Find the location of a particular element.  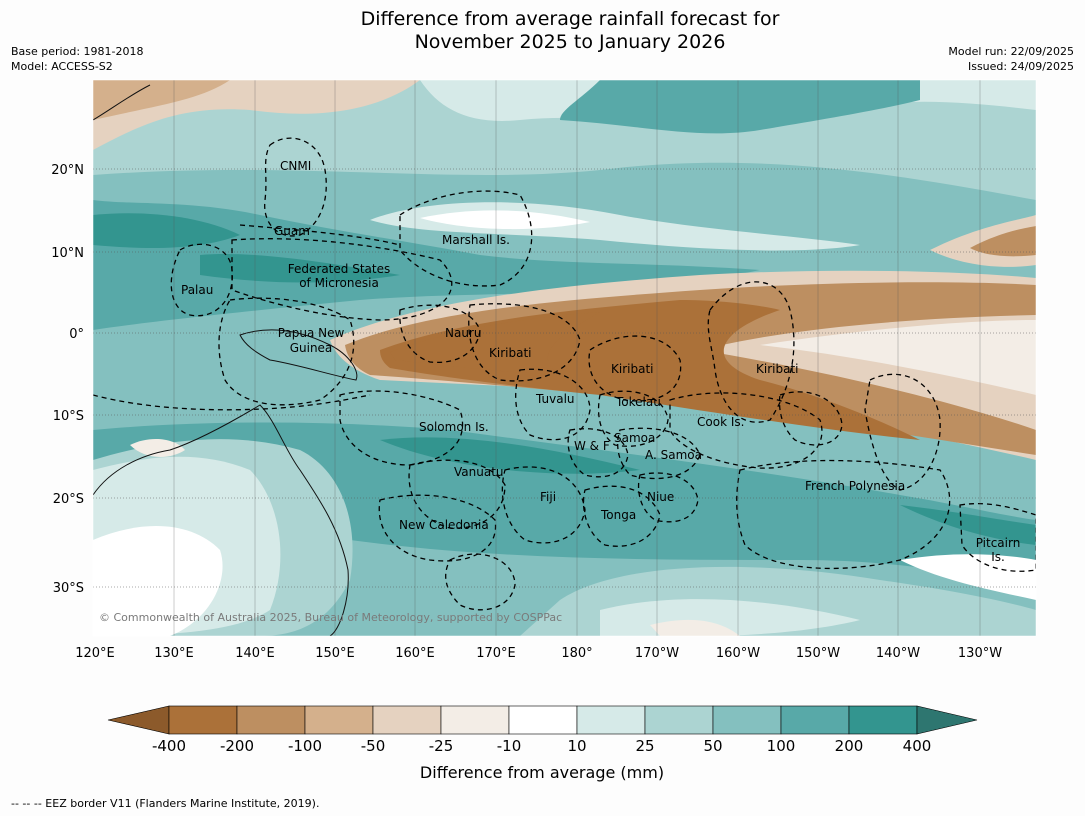

lon-label-140w: 140°W is located at coordinates (898, 653).